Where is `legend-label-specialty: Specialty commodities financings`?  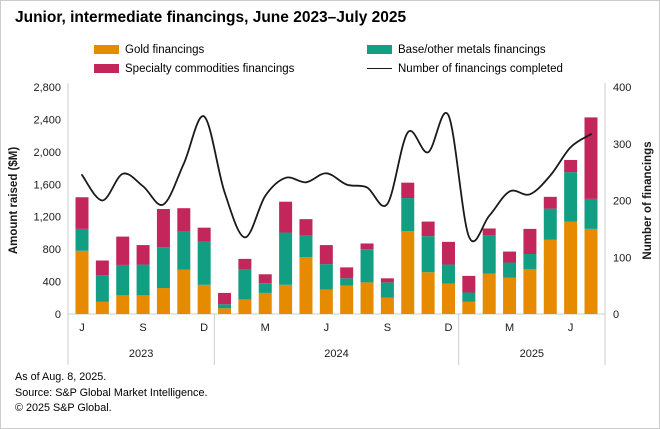 legend-label-specialty: Specialty commodities financings is located at coordinates (210, 68).